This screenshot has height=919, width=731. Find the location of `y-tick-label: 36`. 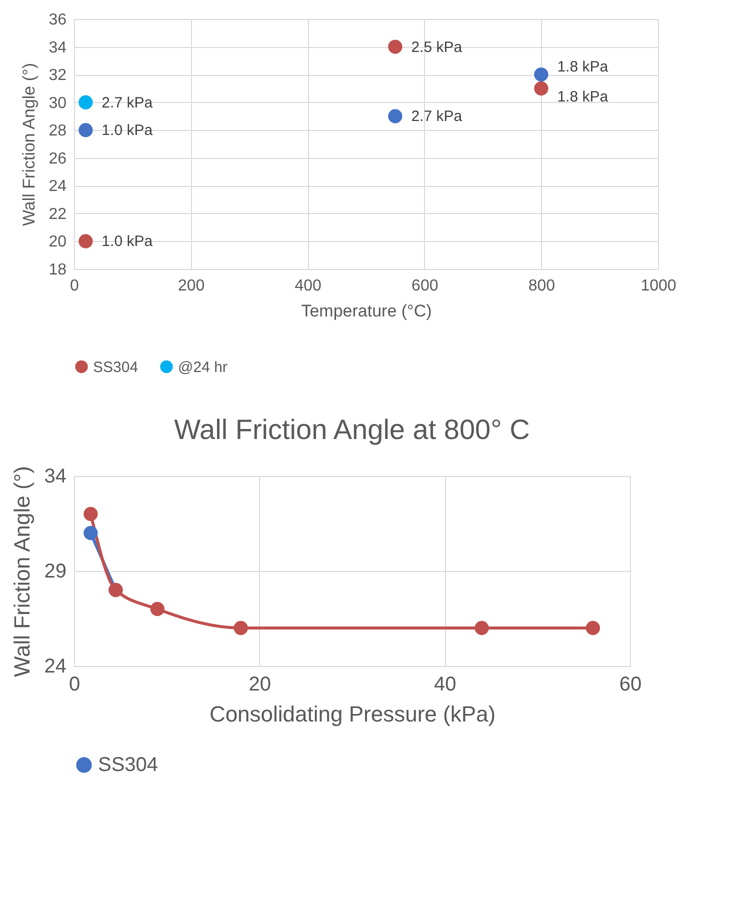

y-tick-label: 36 is located at coordinates (57, 20).